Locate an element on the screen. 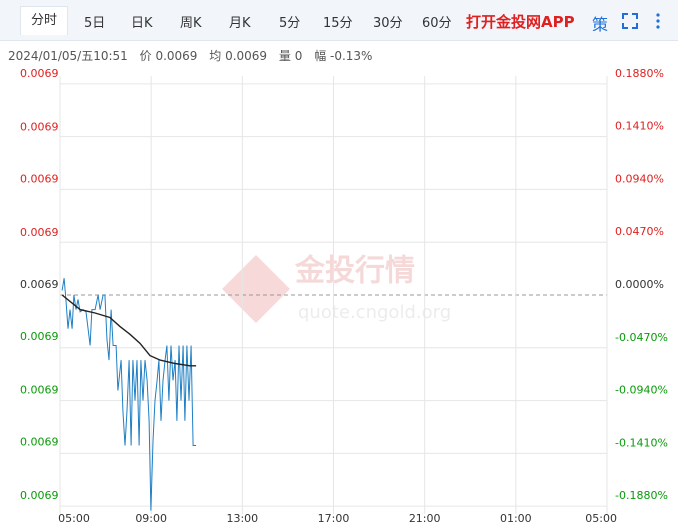  x-tick-label: 13:00 is located at coordinates (242, 518).